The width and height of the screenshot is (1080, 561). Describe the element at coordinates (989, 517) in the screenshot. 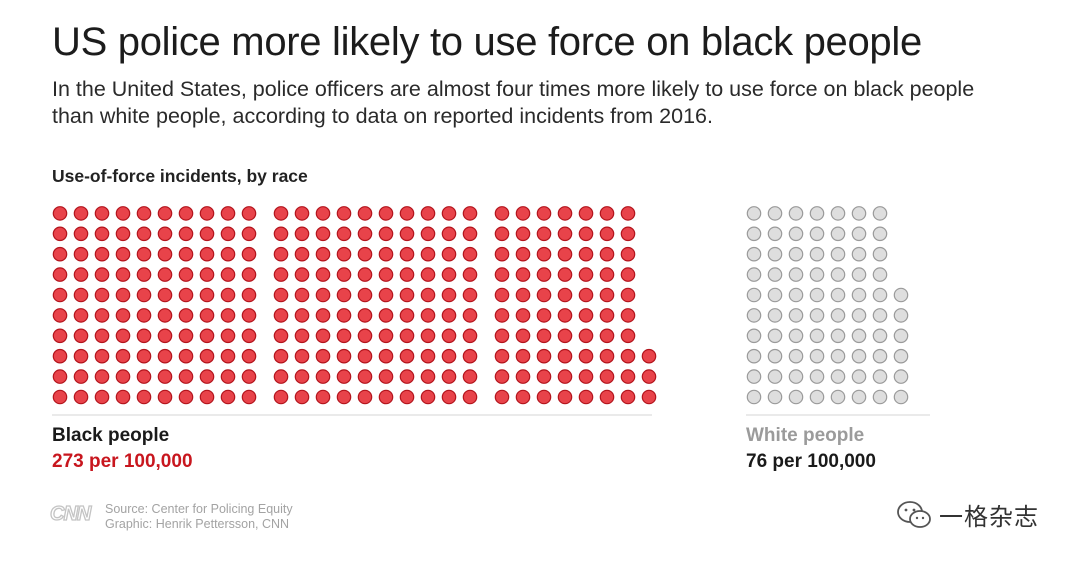

I see `watermark-text: 一格杂志` at that location.